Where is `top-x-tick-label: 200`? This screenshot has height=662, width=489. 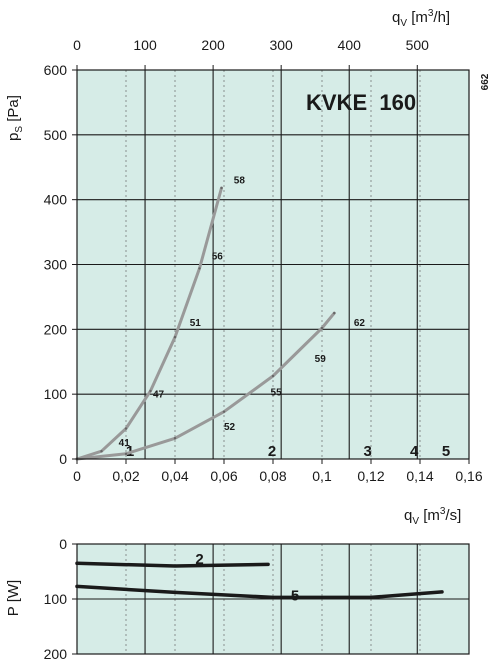
top-x-tick-label: 200 is located at coordinates (213, 45).